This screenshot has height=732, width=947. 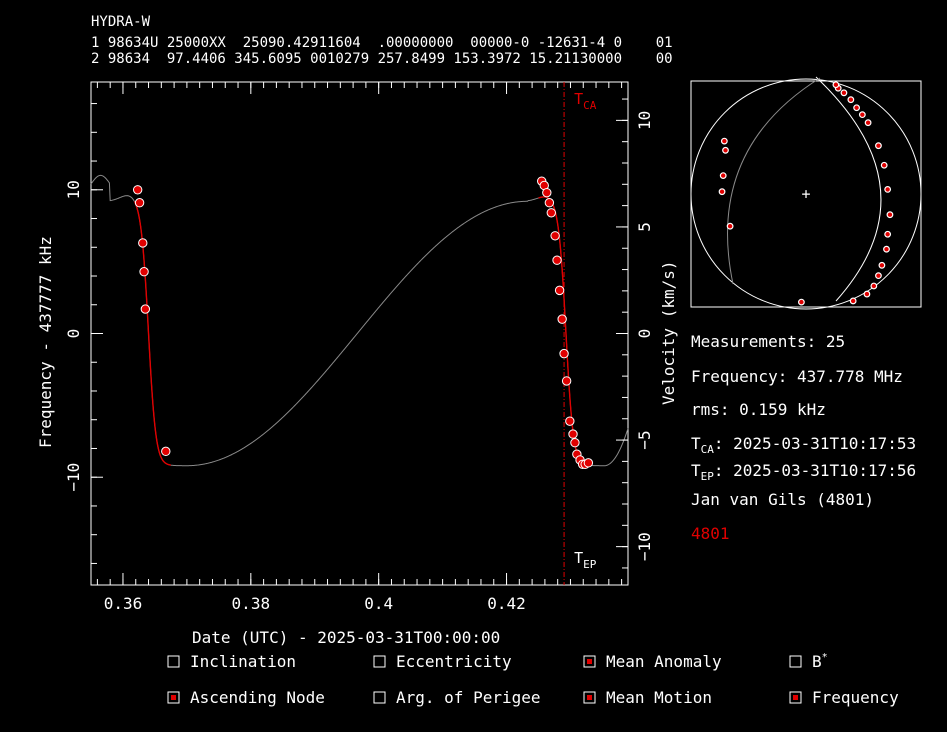 What do you see at coordinates (659, 697) in the screenshot?
I see `checkbox-label: Mean Motion` at bounding box center [659, 697].